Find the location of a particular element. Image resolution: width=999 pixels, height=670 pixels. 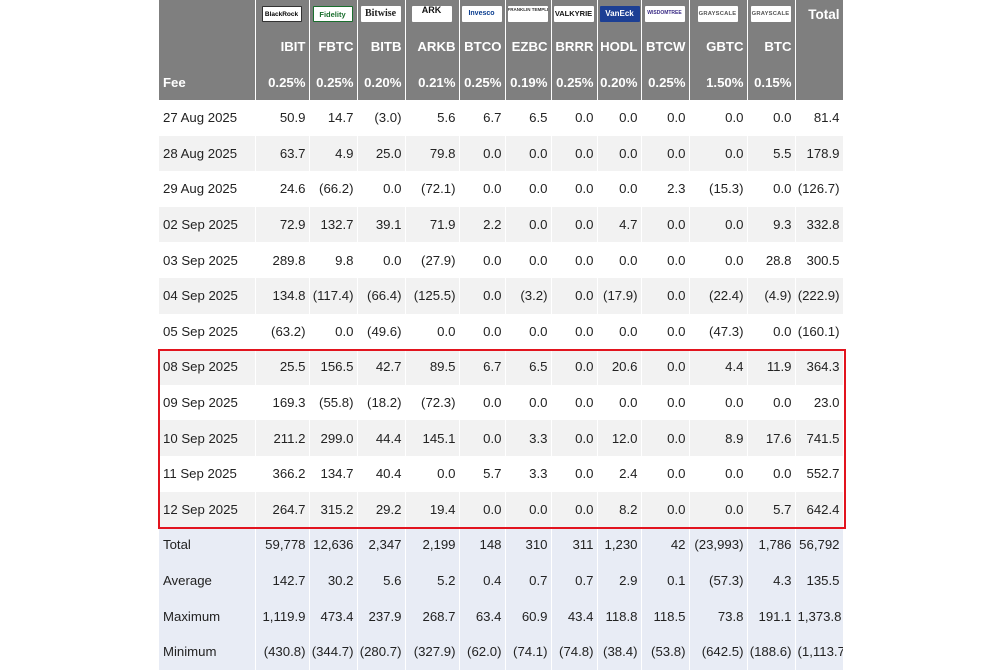

issuer-logo-cell: Bitwise is located at coordinates (381, 14).